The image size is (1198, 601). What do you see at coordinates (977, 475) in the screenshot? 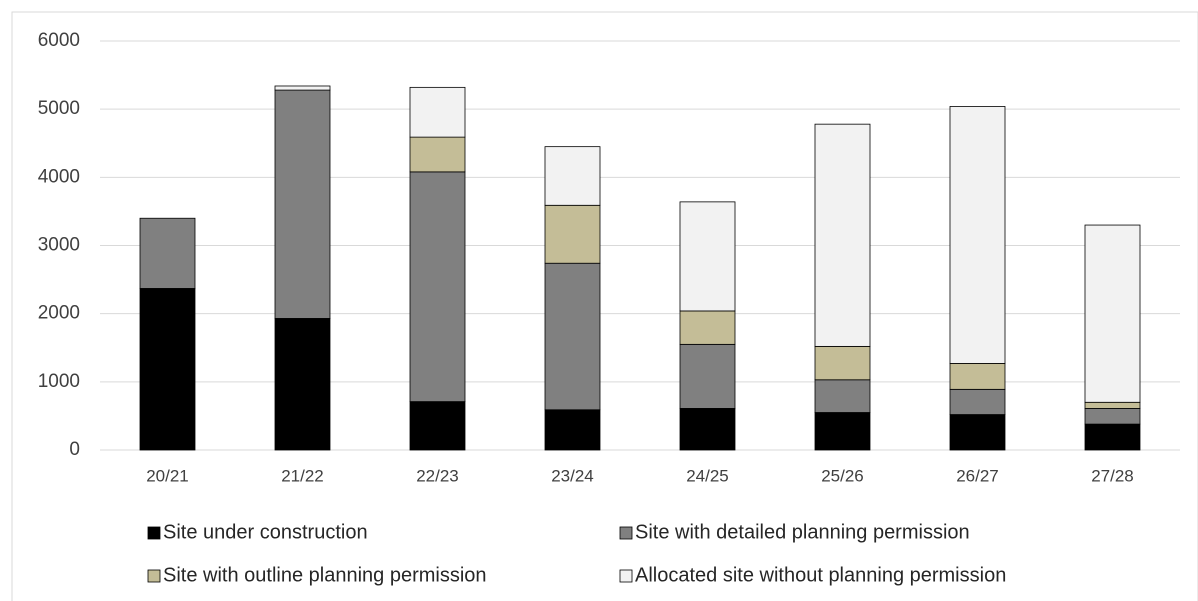
I see `x-tick-label: 26/27` at bounding box center [977, 475].